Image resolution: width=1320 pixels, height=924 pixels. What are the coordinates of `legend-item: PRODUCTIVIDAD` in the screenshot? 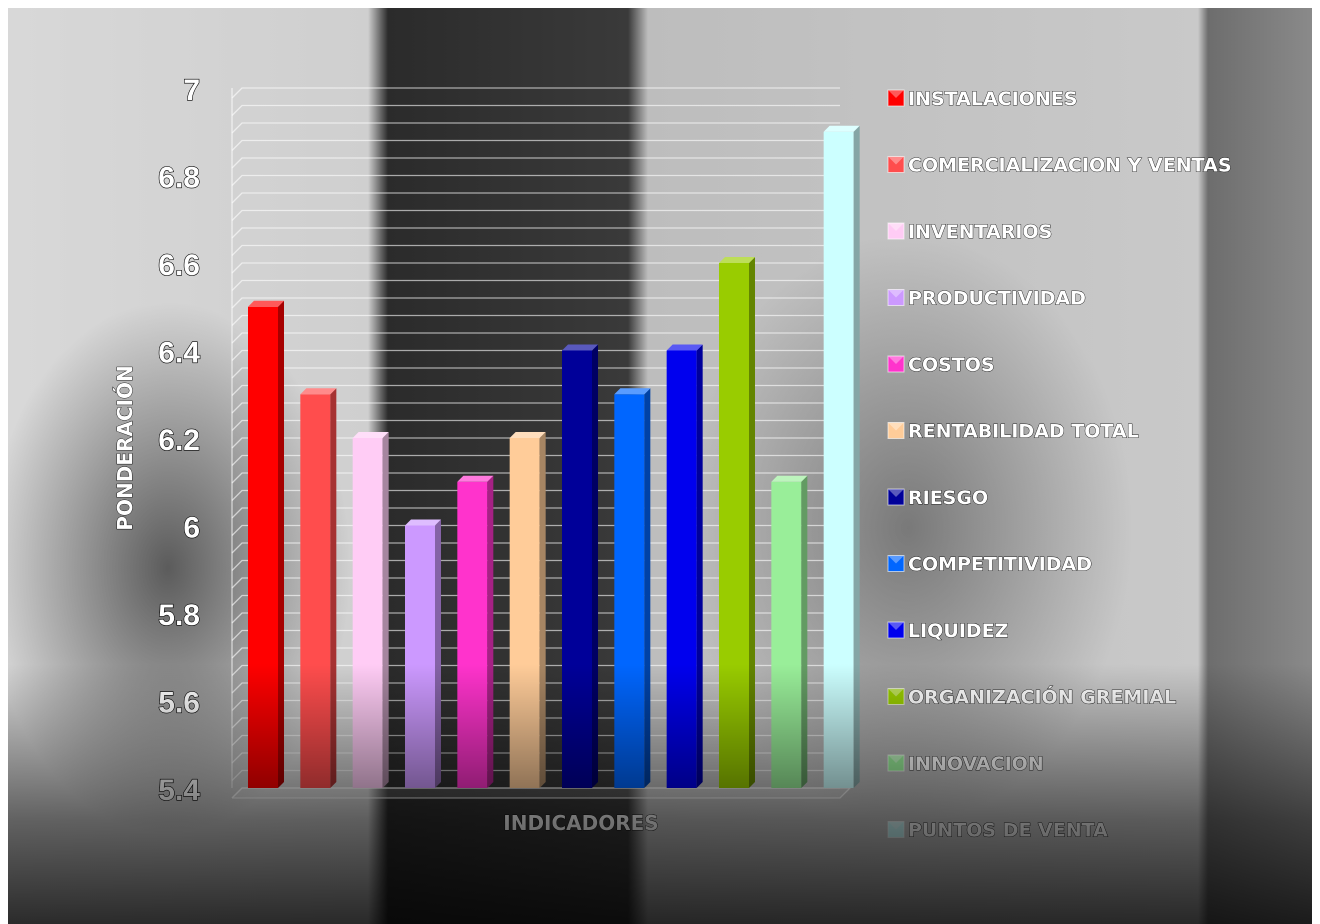 It's located at (986, 298).